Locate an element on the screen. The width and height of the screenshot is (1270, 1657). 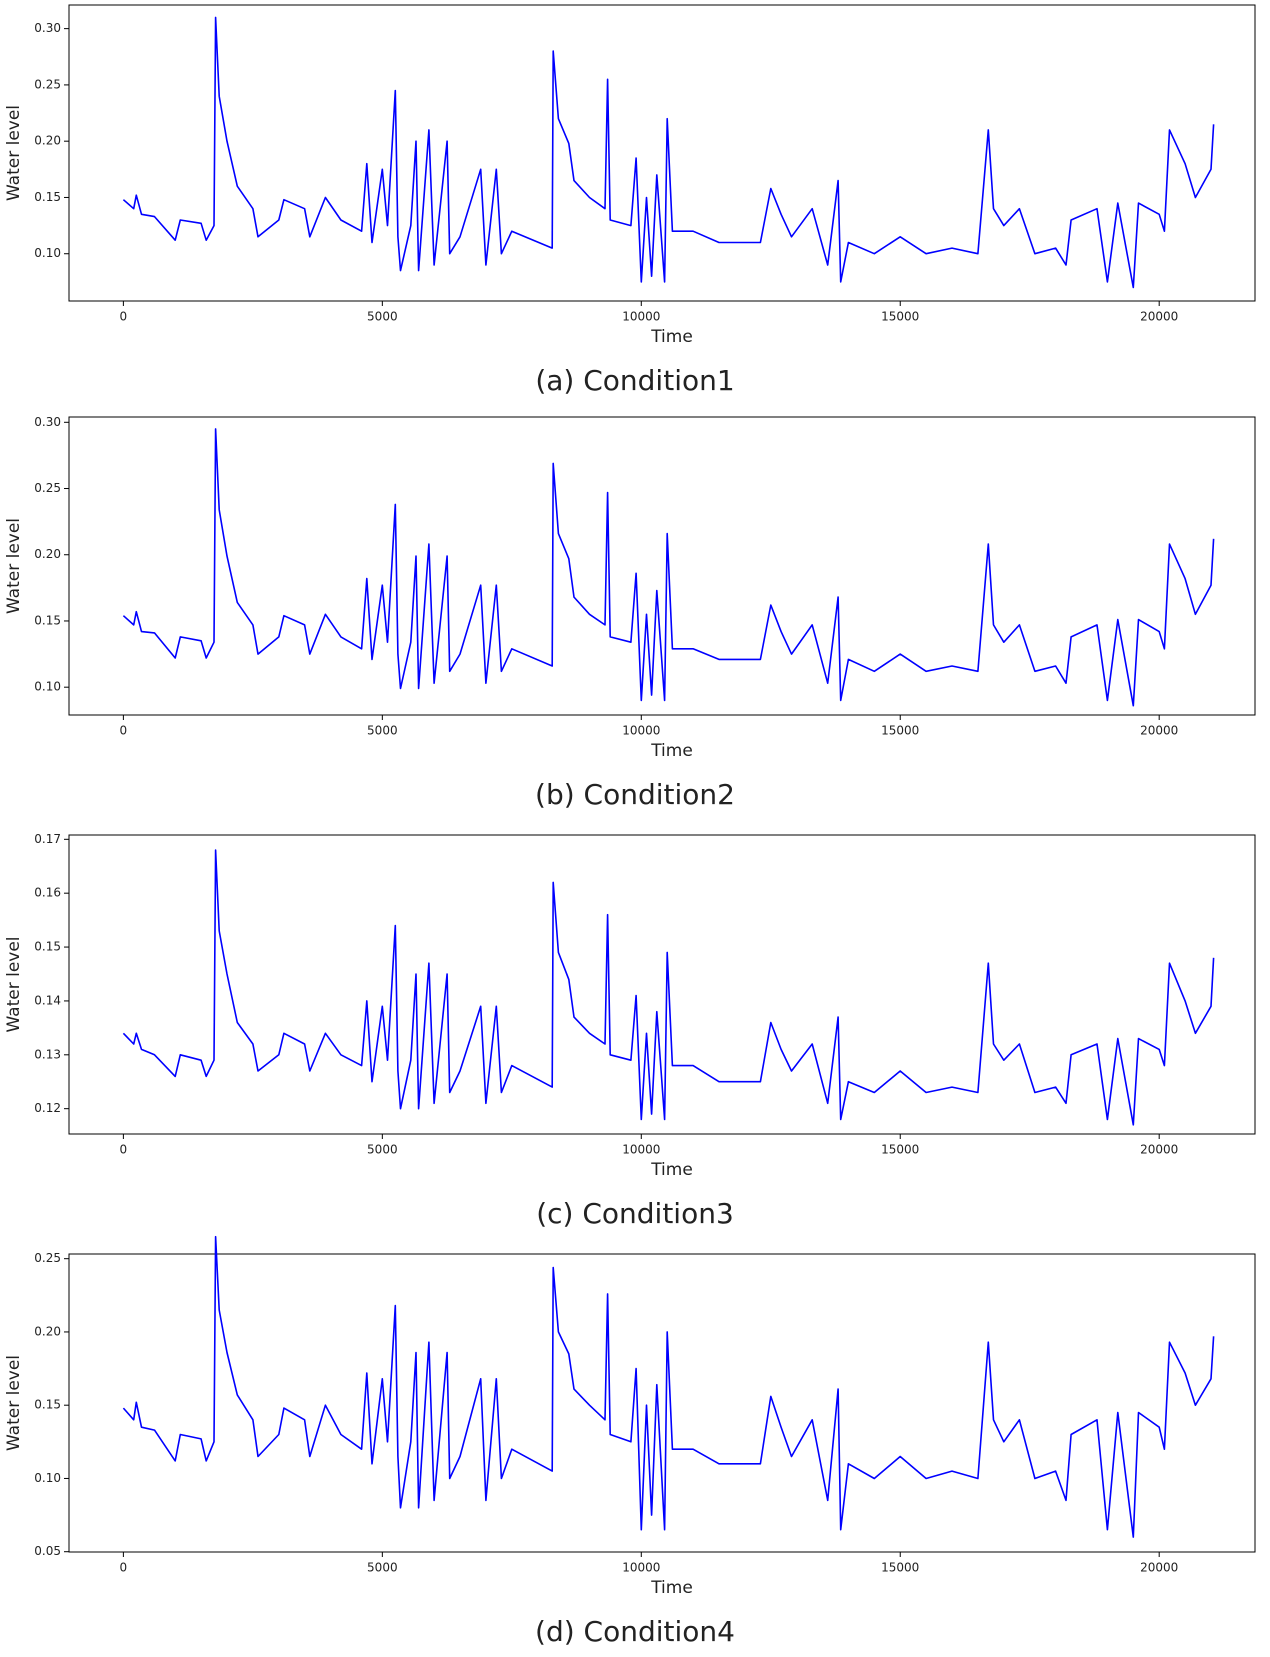
y-tick-label: 0.13 is located at coordinates (47, 1054).